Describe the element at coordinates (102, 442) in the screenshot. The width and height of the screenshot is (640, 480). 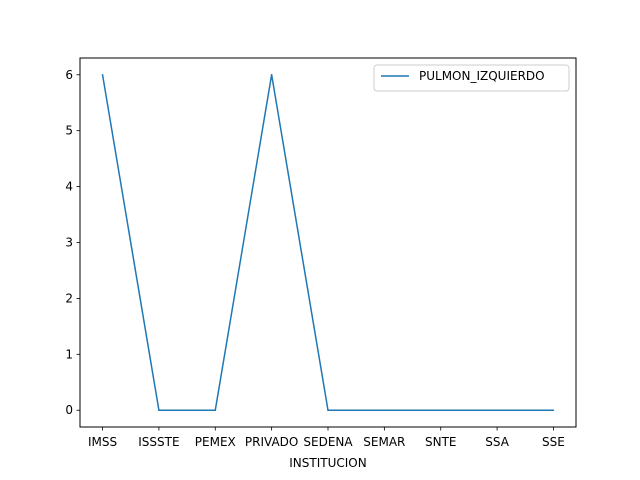
I see `x-tick-label: IMSS` at that location.